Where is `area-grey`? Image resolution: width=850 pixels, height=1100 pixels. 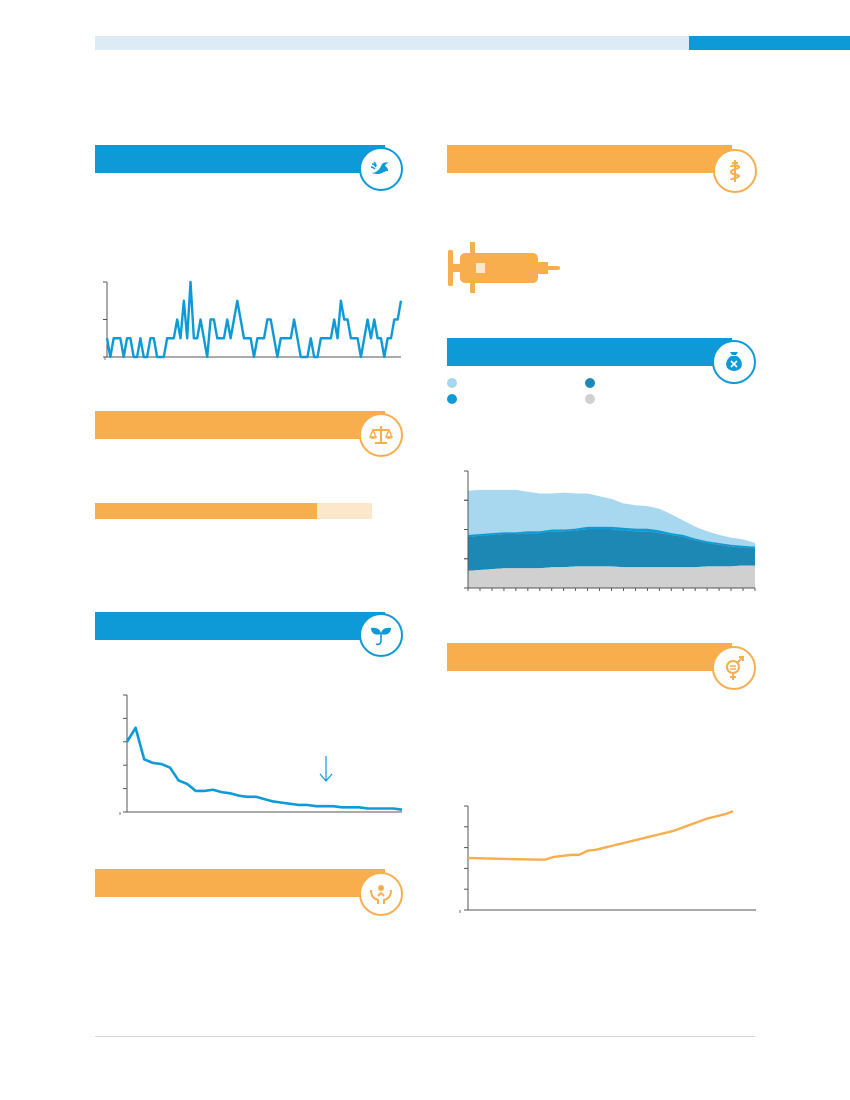
area-grey is located at coordinates (611, 576).